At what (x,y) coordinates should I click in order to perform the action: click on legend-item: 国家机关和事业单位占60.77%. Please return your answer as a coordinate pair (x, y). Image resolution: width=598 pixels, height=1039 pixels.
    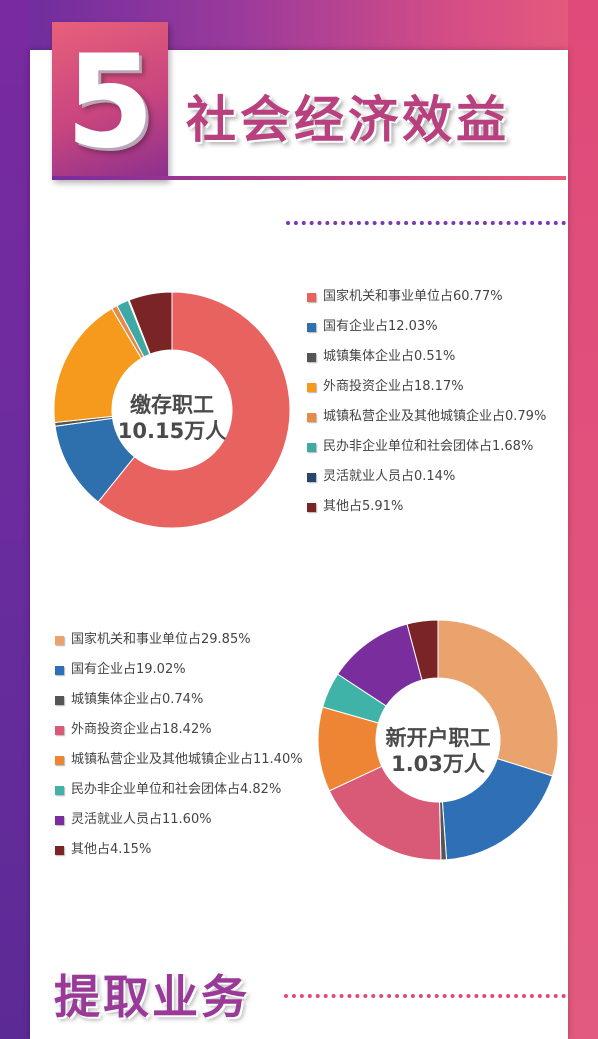
    Looking at the image, I should click on (426, 297).